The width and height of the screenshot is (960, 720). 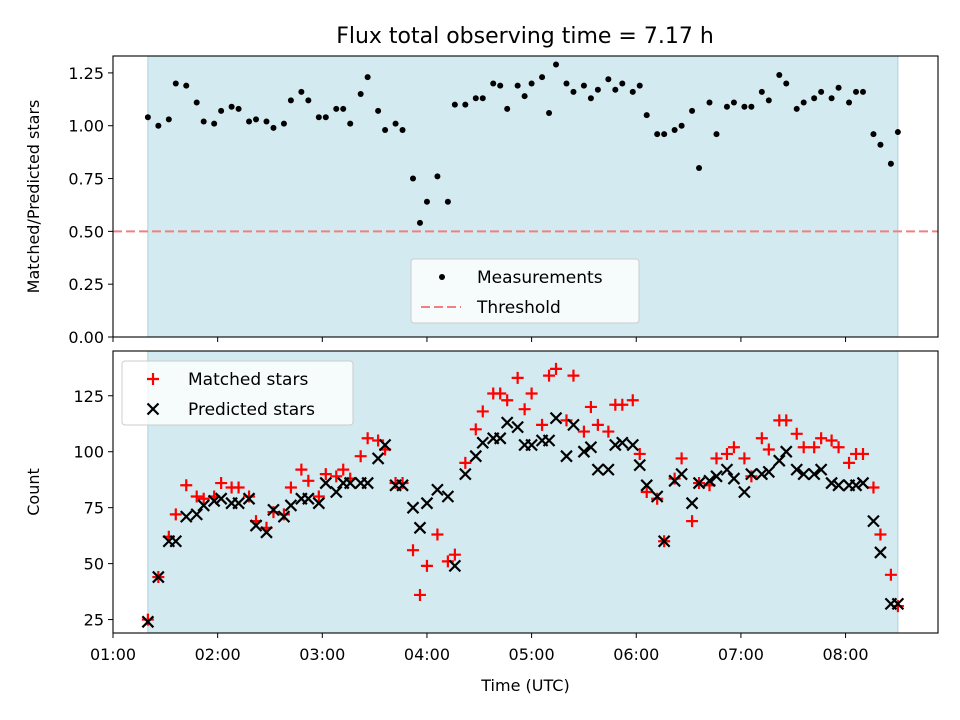 I want to click on y-tick-label: 25, so click(x=94, y=620).